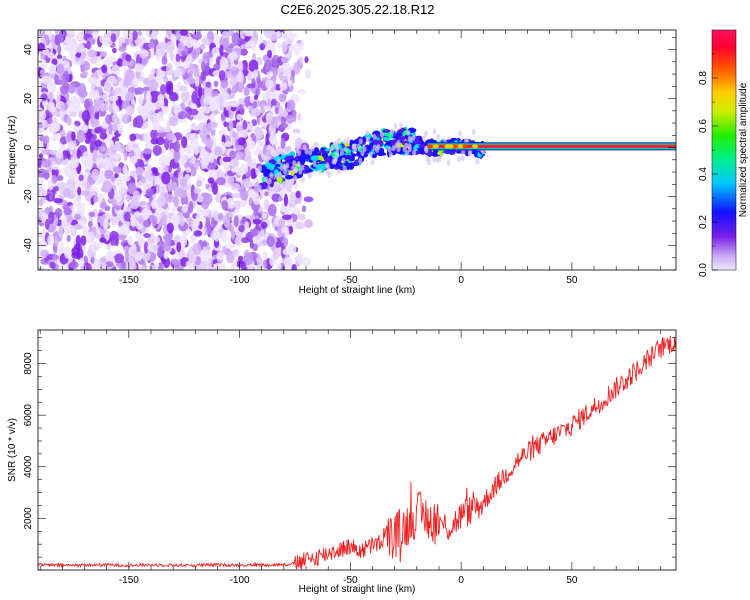 This screenshot has height=600, width=750. I want to click on colorbar-tick-label: 0.8, so click(703, 78).